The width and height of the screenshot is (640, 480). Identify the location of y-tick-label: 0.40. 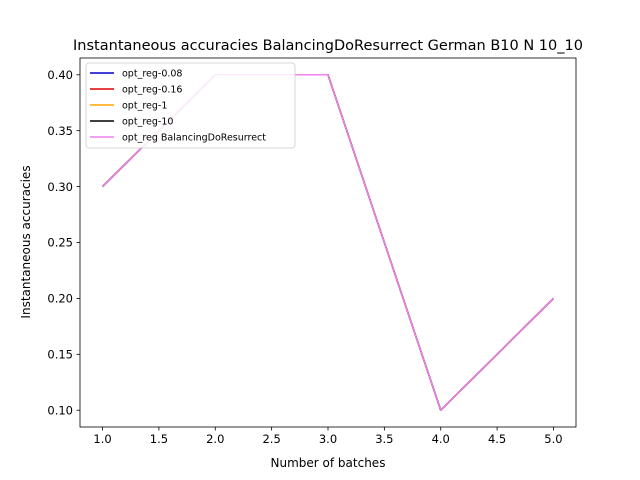
(60, 75).